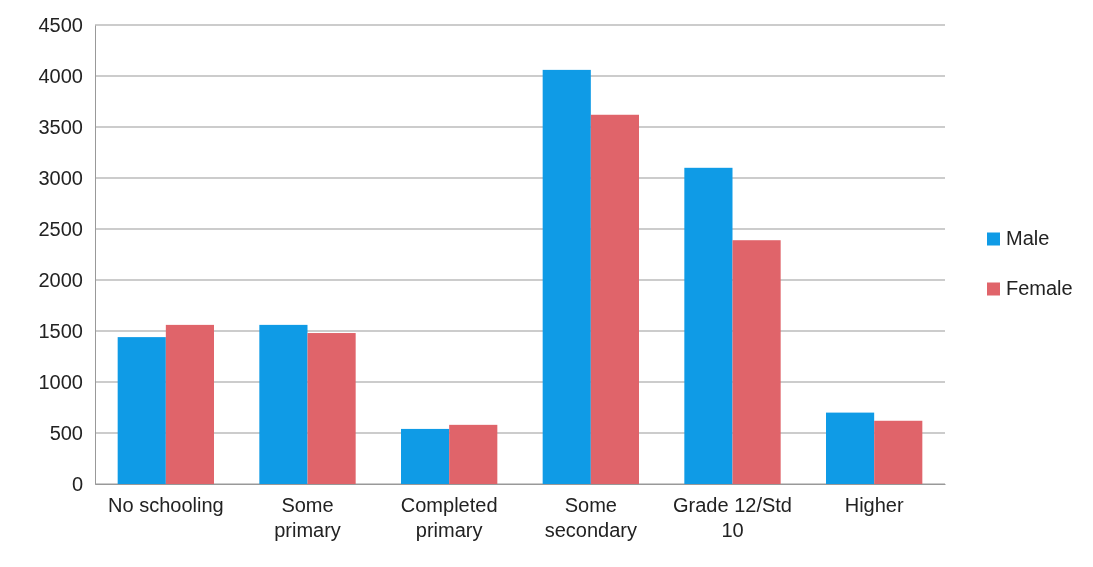 This screenshot has width=1093, height=567. What do you see at coordinates (60, 75) in the screenshot?
I see `y-tick-label: 4000` at bounding box center [60, 75].